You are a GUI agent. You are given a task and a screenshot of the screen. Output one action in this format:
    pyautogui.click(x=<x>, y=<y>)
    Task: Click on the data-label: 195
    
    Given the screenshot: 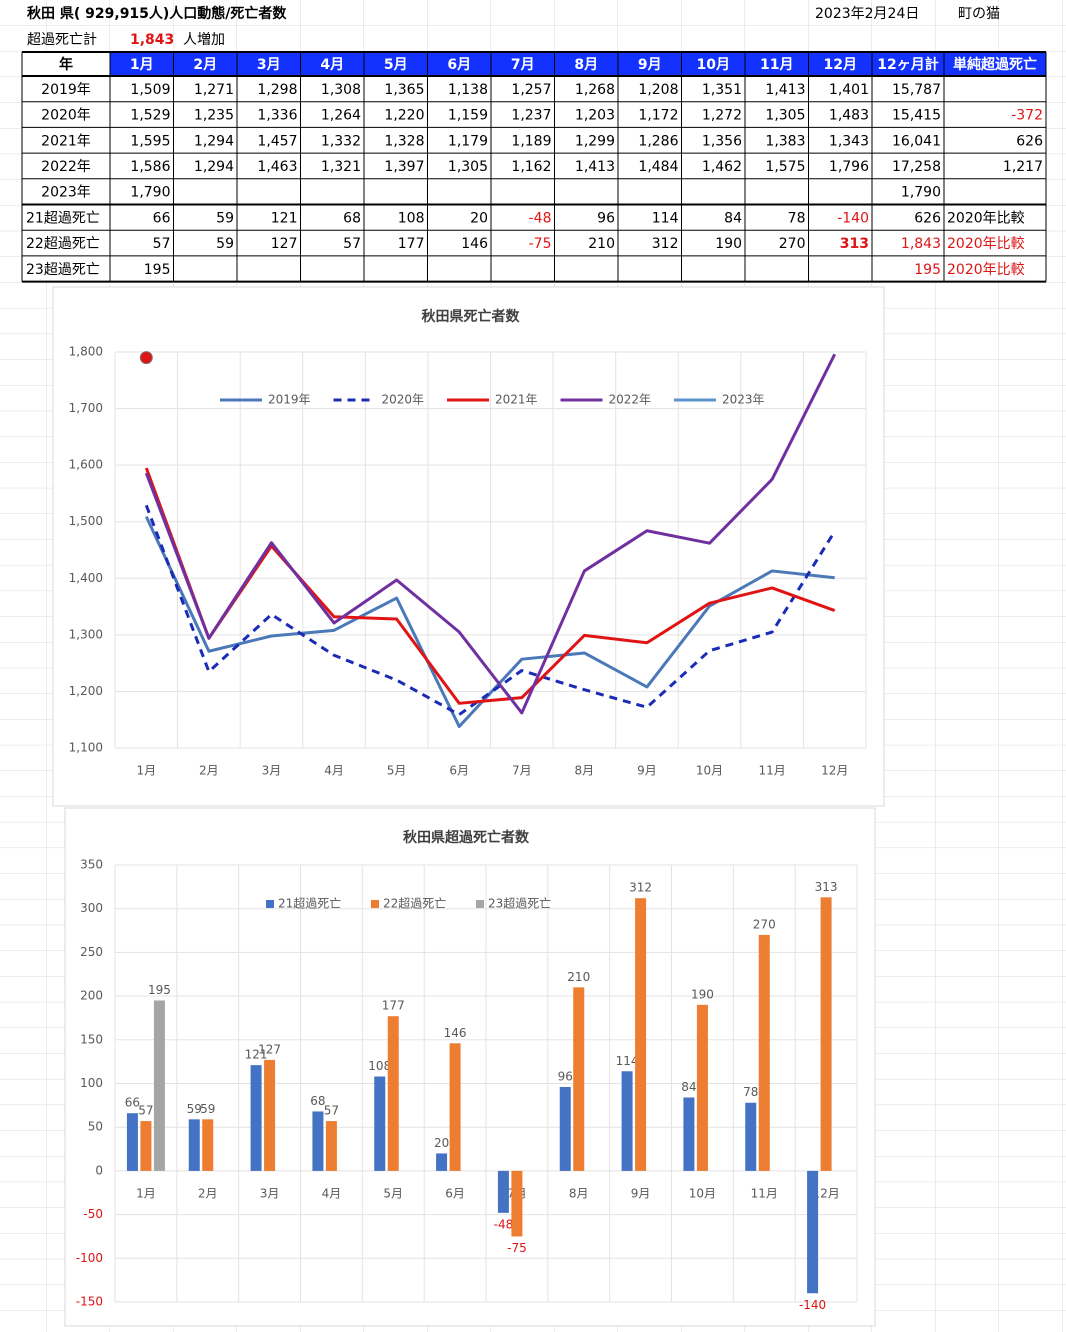 What is the action you would take?
    pyautogui.click(x=159, y=990)
    